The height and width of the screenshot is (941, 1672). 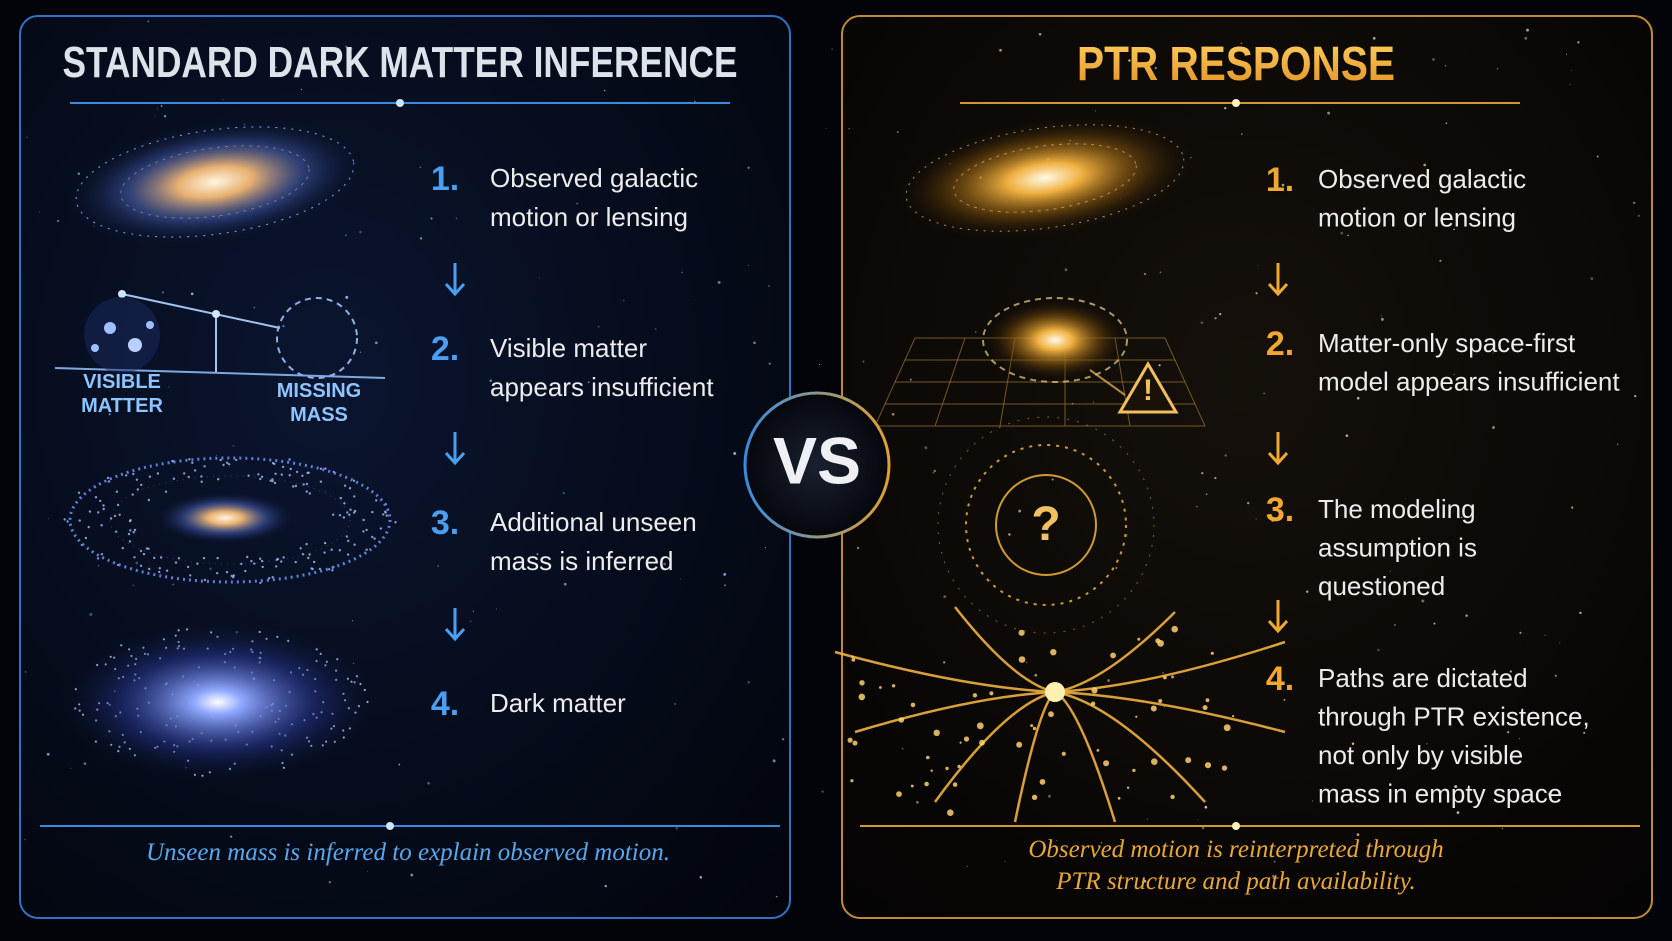 I want to click on network-illustration, so click(x=1060, y=714).